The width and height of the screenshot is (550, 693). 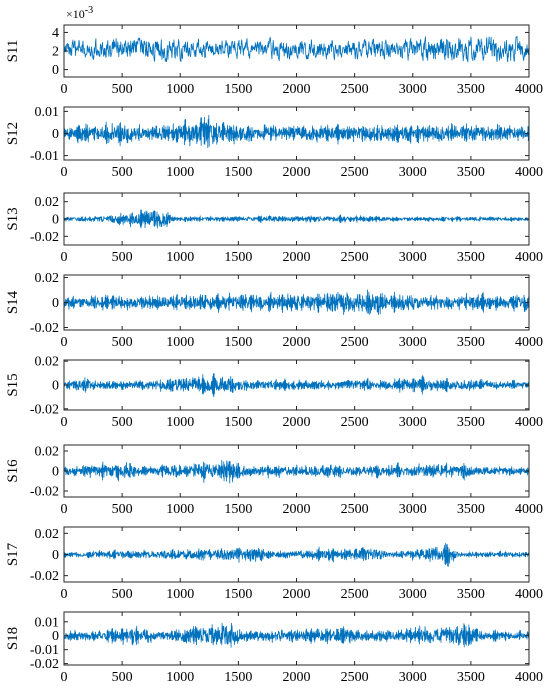 I want to click on series-line-s12, so click(x=296, y=131).